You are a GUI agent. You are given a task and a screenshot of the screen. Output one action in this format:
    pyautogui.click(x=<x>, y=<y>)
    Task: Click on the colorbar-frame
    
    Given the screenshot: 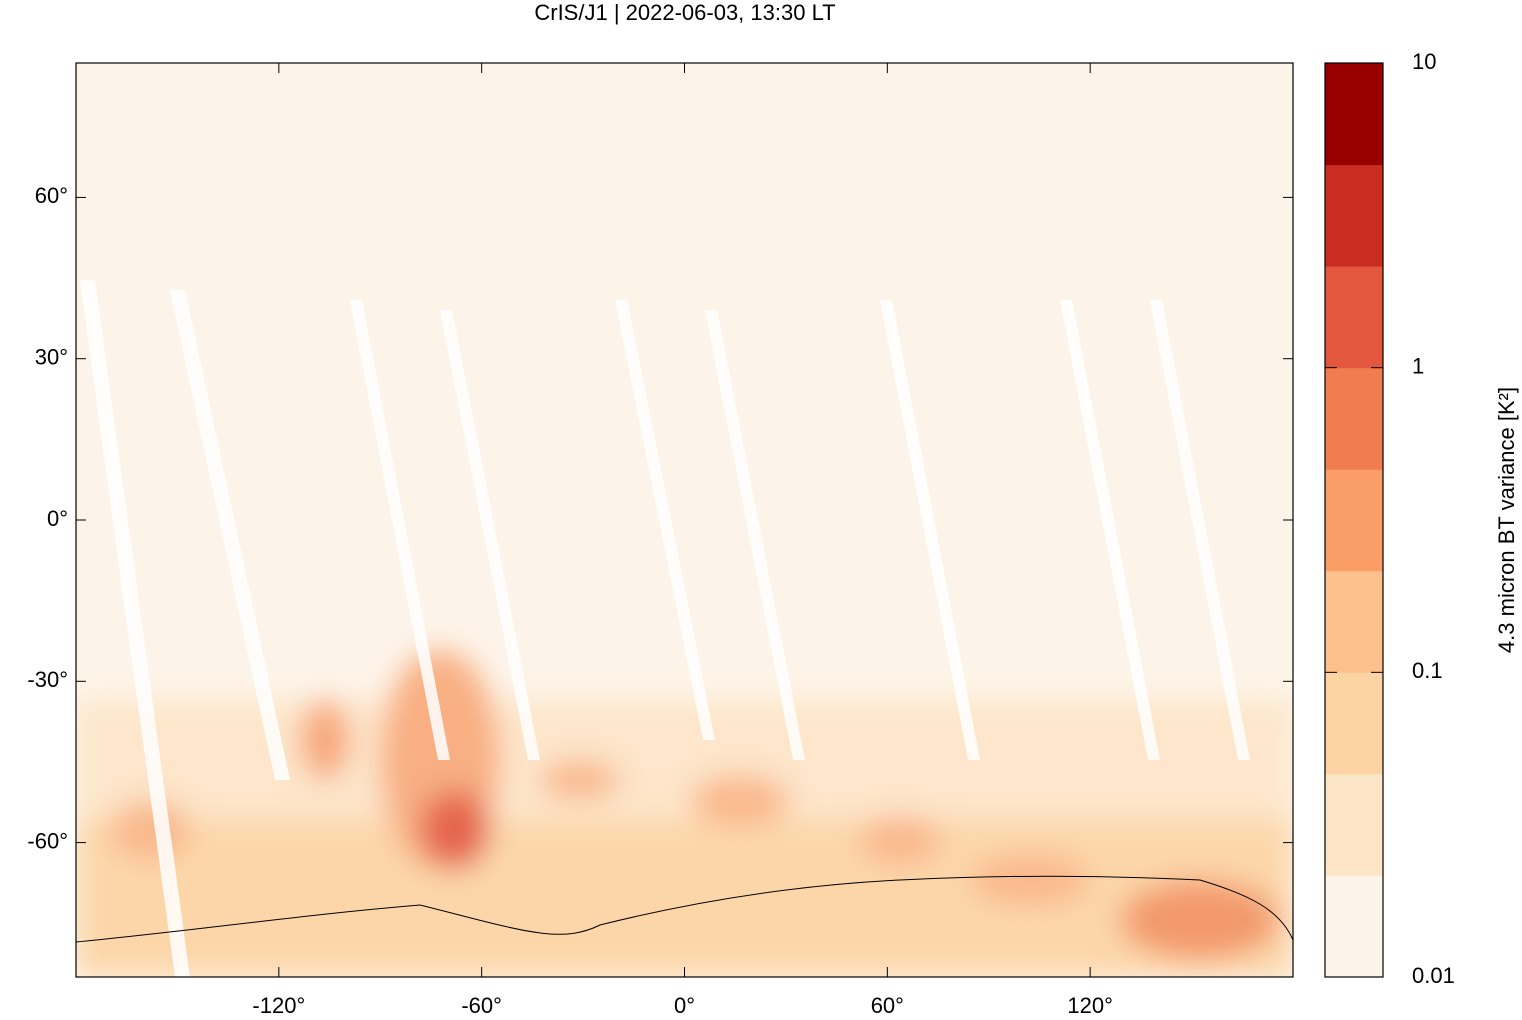 What is the action you would take?
    pyautogui.click(x=1354, y=520)
    